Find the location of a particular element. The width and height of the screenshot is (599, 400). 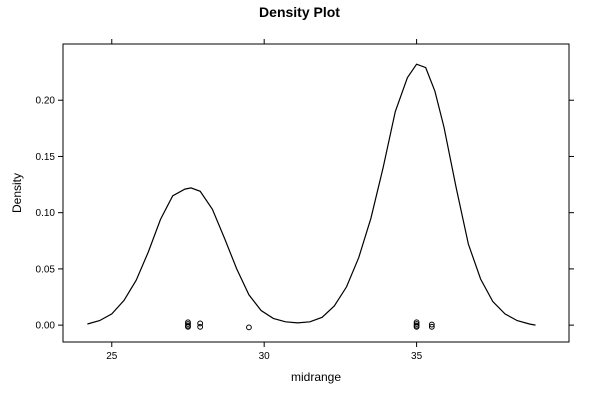

y-tick-label: 0.00 is located at coordinates (46, 326).